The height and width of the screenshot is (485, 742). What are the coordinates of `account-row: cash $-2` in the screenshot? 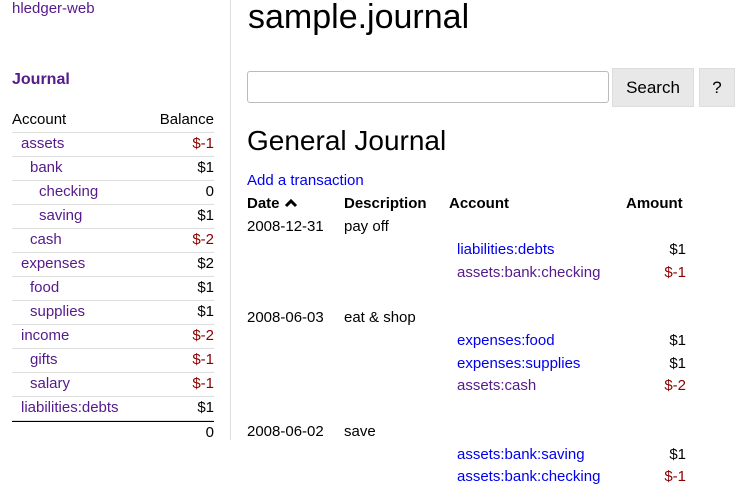 It's located at (113, 241).